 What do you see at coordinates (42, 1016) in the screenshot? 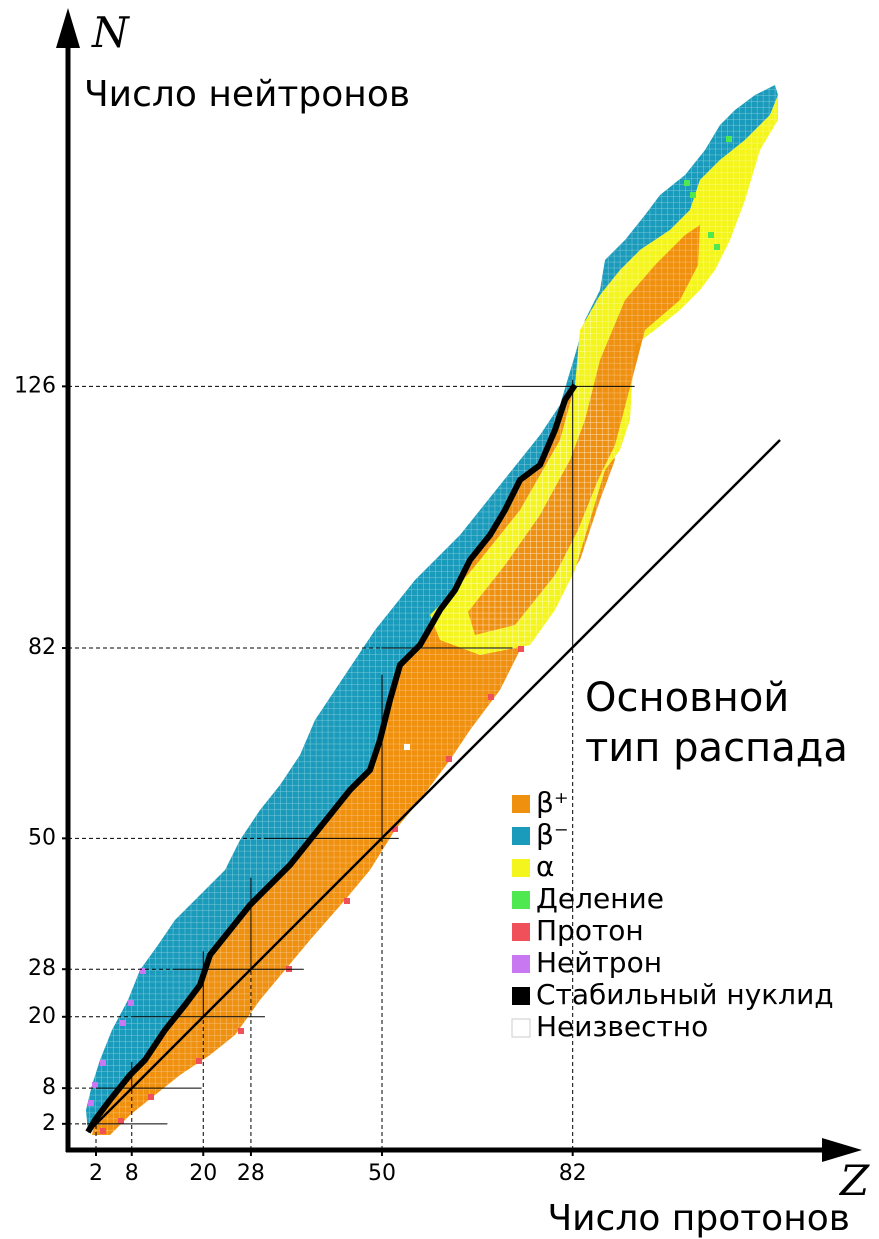
I see `y-tick-label: 20` at bounding box center [42, 1016].